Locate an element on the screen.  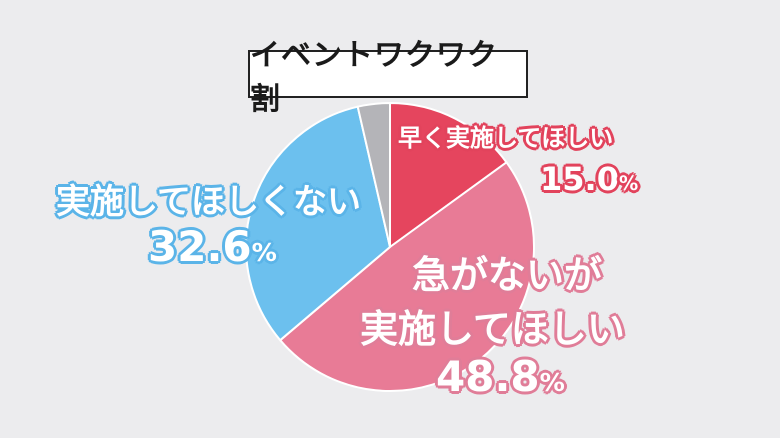
pie-slice-haya is located at coordinates (448, 175).